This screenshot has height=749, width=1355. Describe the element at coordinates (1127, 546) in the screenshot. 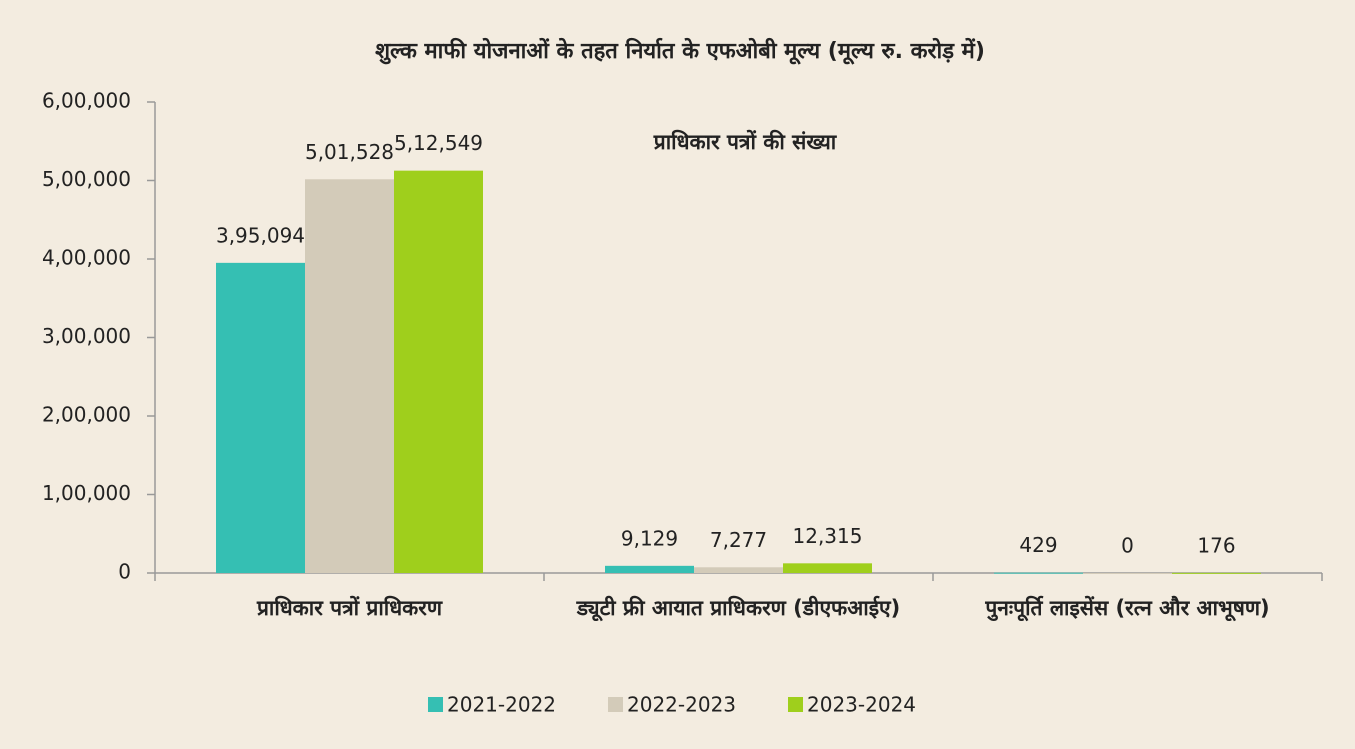

I see `value-label: 0` at that location.